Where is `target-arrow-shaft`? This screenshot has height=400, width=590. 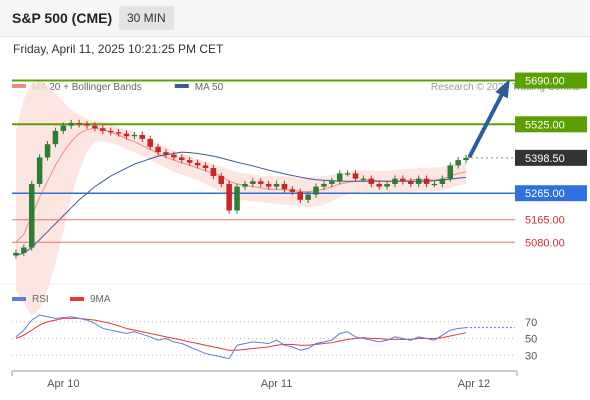 target-arrow-shaft is located at coordinates (488, 120).